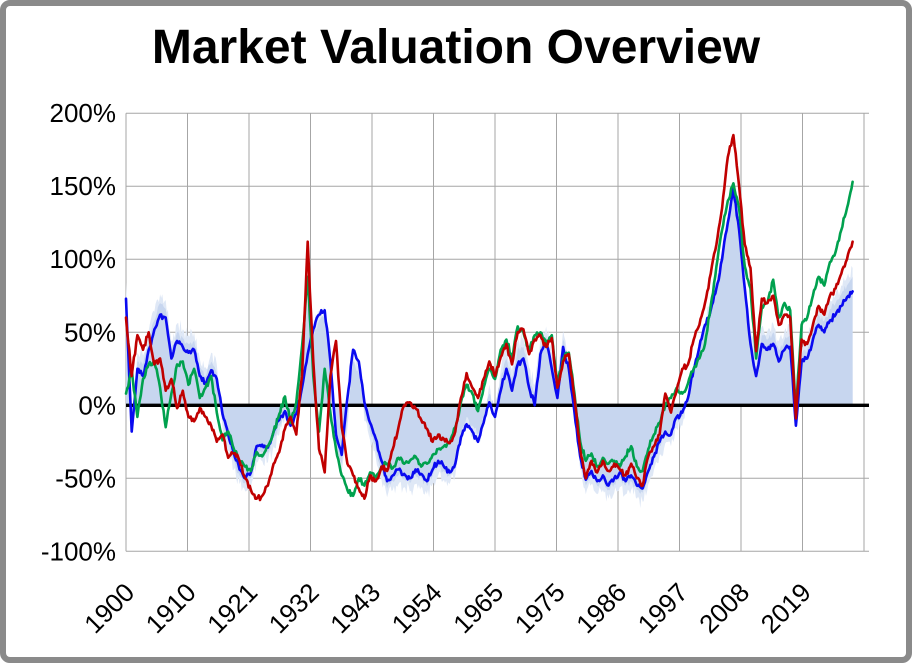 The height and width of the screenshot is (663, 912). What do you see at coordinates (724, 608) in the screenshot?
I see `x-axis-label: 2008` at bounding box center [724, 608].